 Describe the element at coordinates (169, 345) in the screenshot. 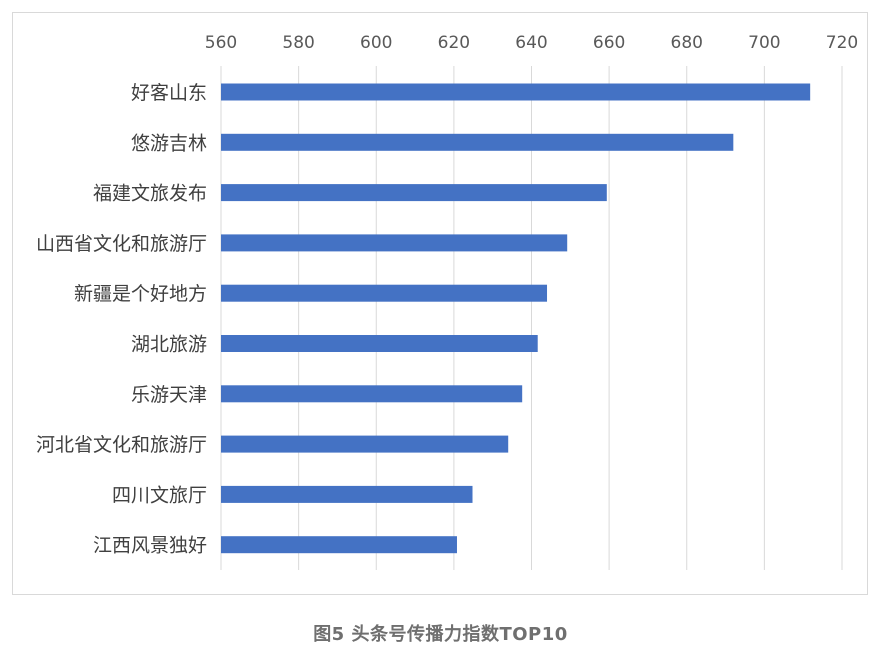

I see `category-label: 湖北旅游` at that location.